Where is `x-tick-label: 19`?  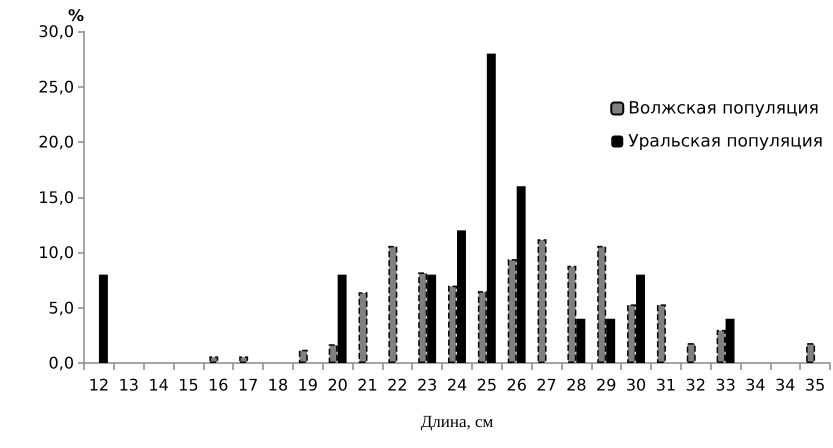 x-tick-label: 19 is located at coordinates (308, 385).